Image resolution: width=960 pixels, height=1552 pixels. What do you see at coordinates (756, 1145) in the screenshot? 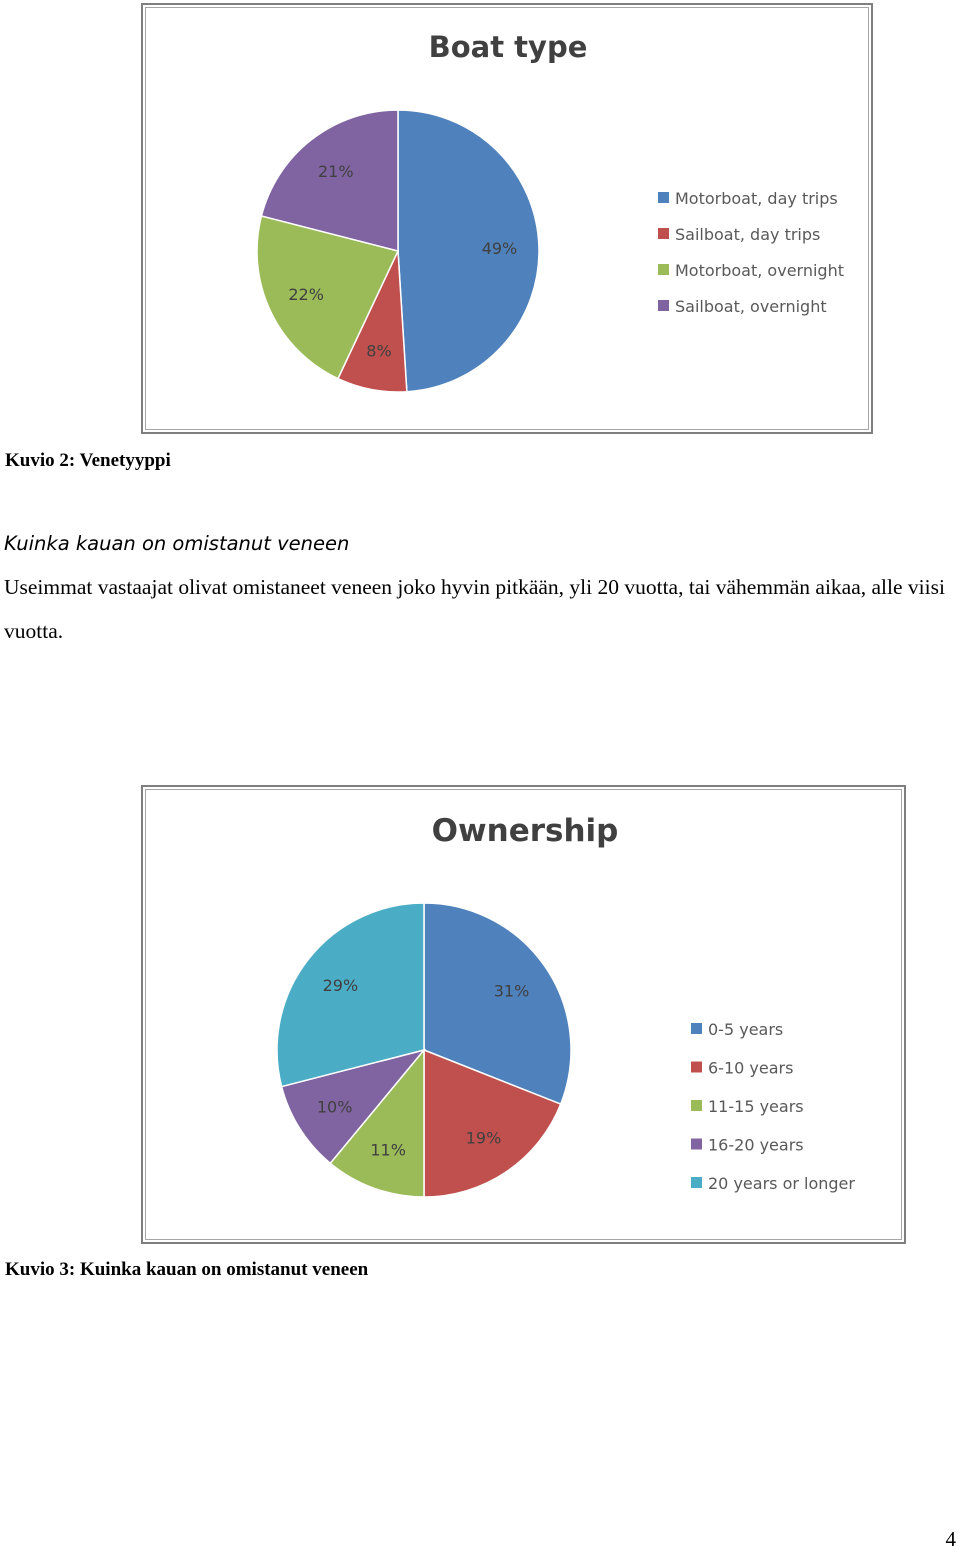
I see `legend-label: 16-20 years` at bounding box center [756, 1145].